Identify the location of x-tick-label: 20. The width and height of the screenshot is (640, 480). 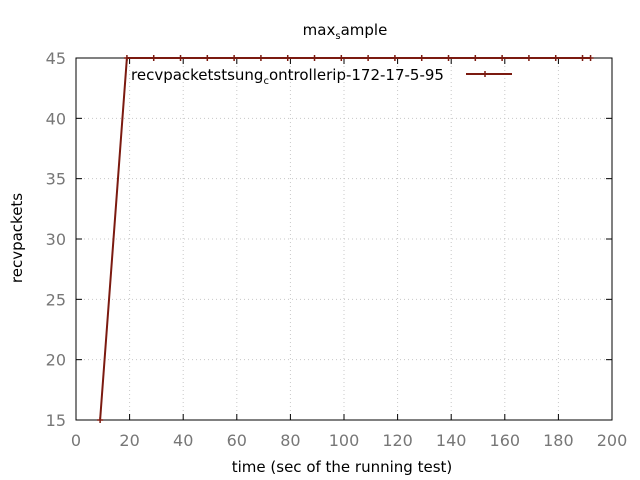
(129, 440).